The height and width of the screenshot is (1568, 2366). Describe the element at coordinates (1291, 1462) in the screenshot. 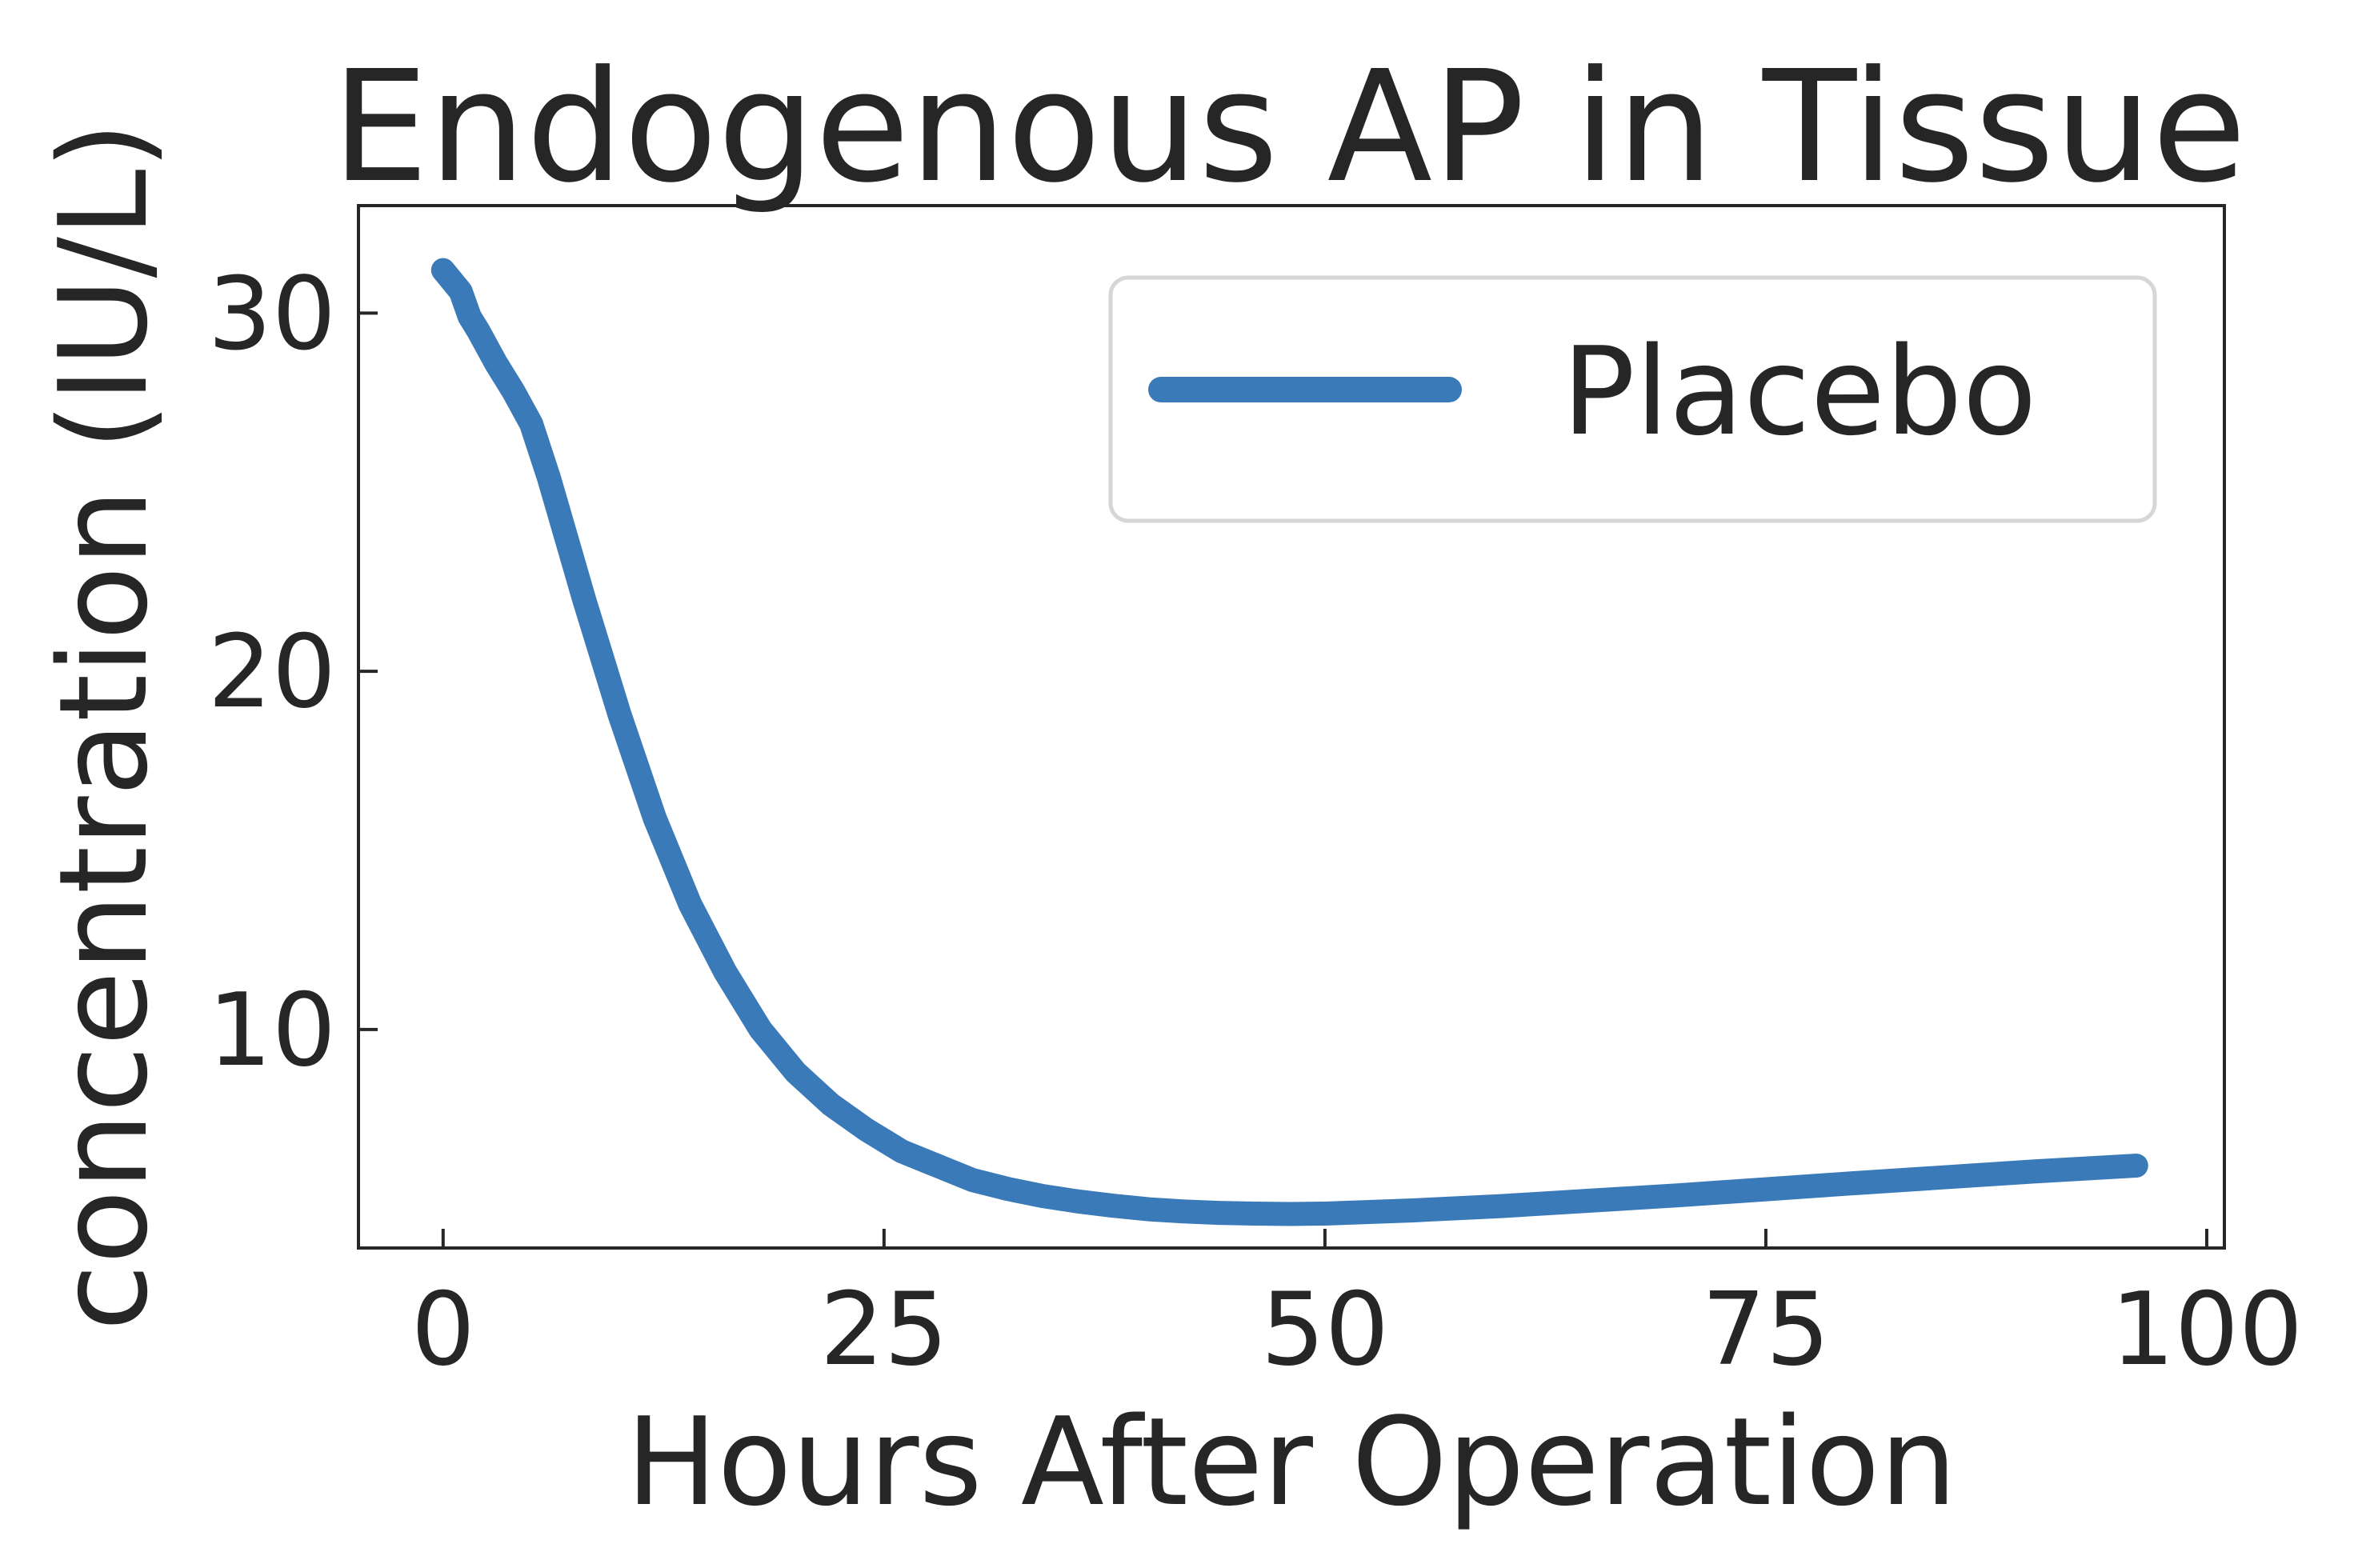

I see `x-axis-label: Hours After Operation` at that location.